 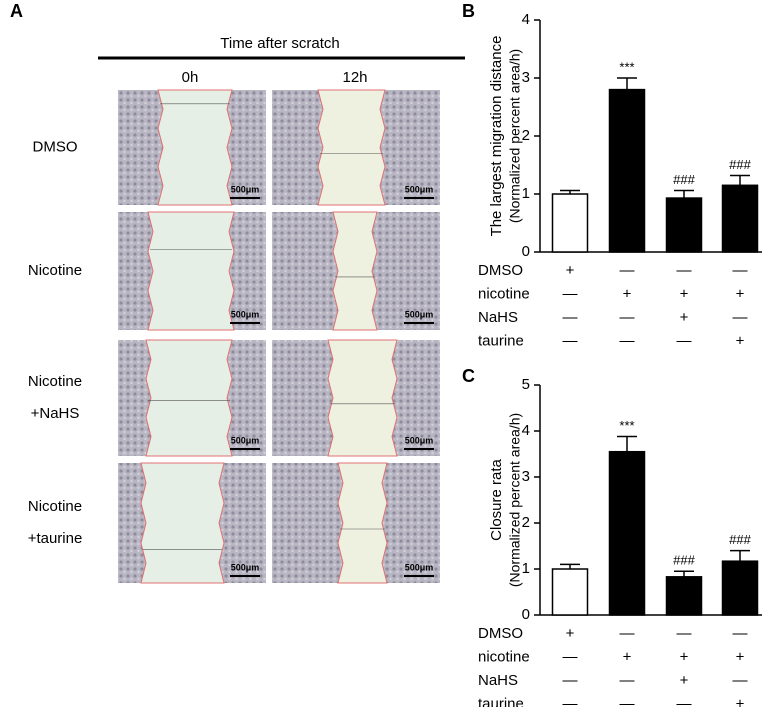 What do you see at coordinates (16, 11) in the screenshot?
I see `panel-label: A` at bounding box center [16, 11].